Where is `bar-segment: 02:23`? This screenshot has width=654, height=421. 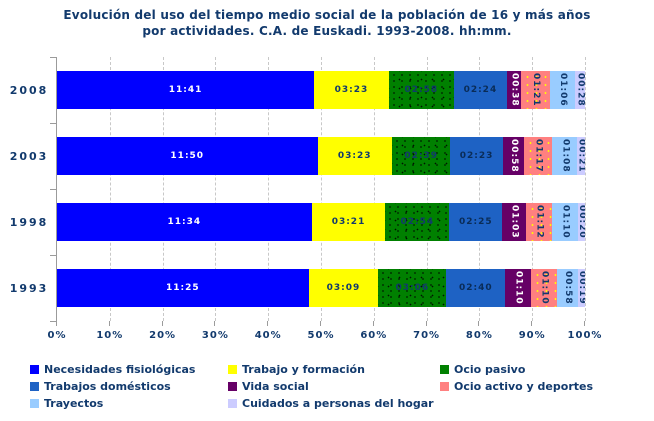 bar-segment: 02:23 is located at coordinates (476, 156).